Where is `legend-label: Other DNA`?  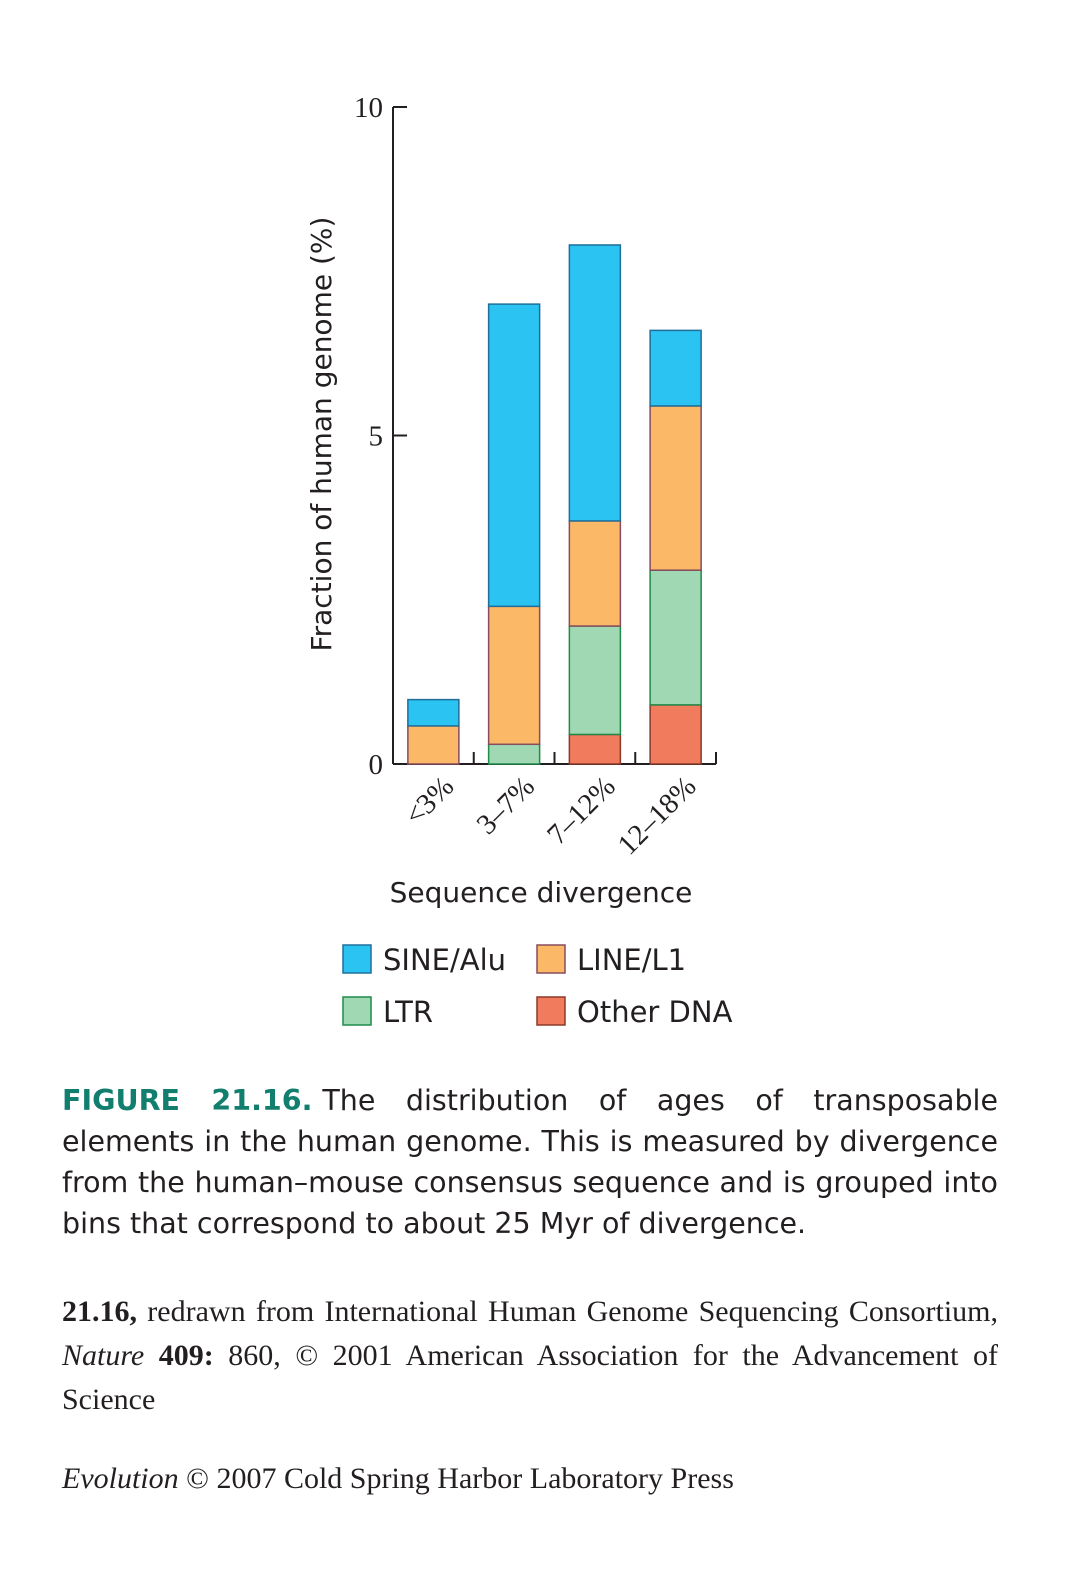 legend-label: Other DNA is located at coordinates (655, 1012).